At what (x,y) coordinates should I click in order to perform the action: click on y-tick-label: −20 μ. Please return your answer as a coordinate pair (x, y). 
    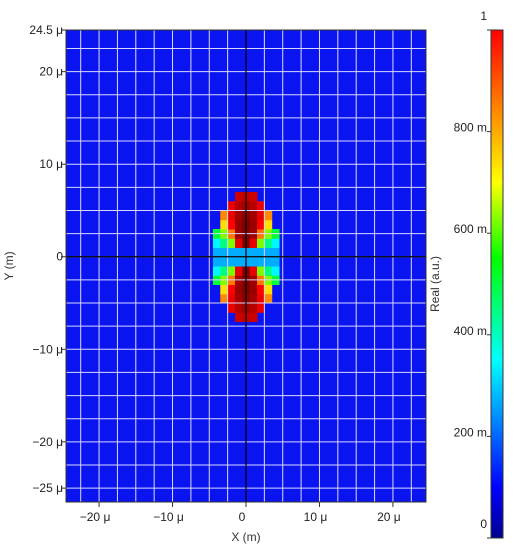
    Looking at the image, I should click on (47, 442).